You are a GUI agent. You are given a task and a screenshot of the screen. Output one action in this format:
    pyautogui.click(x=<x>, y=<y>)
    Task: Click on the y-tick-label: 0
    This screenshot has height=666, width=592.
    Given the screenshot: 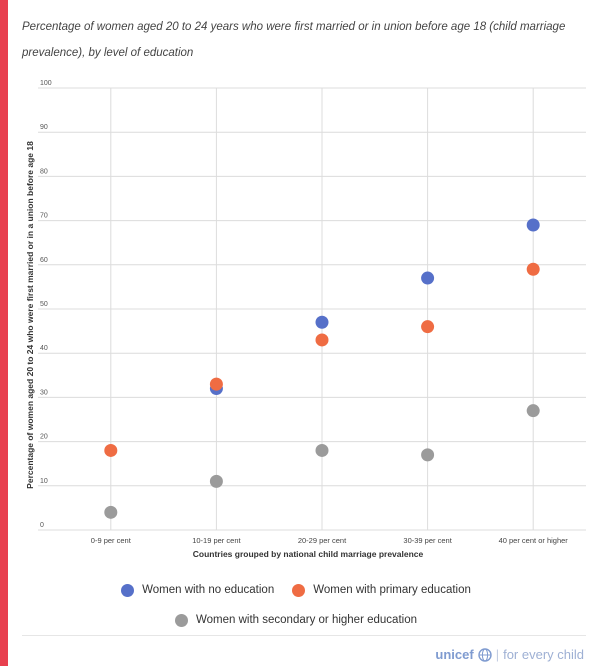 What is the action you would take?
    pyautogui.click(x=42, y=525)
    